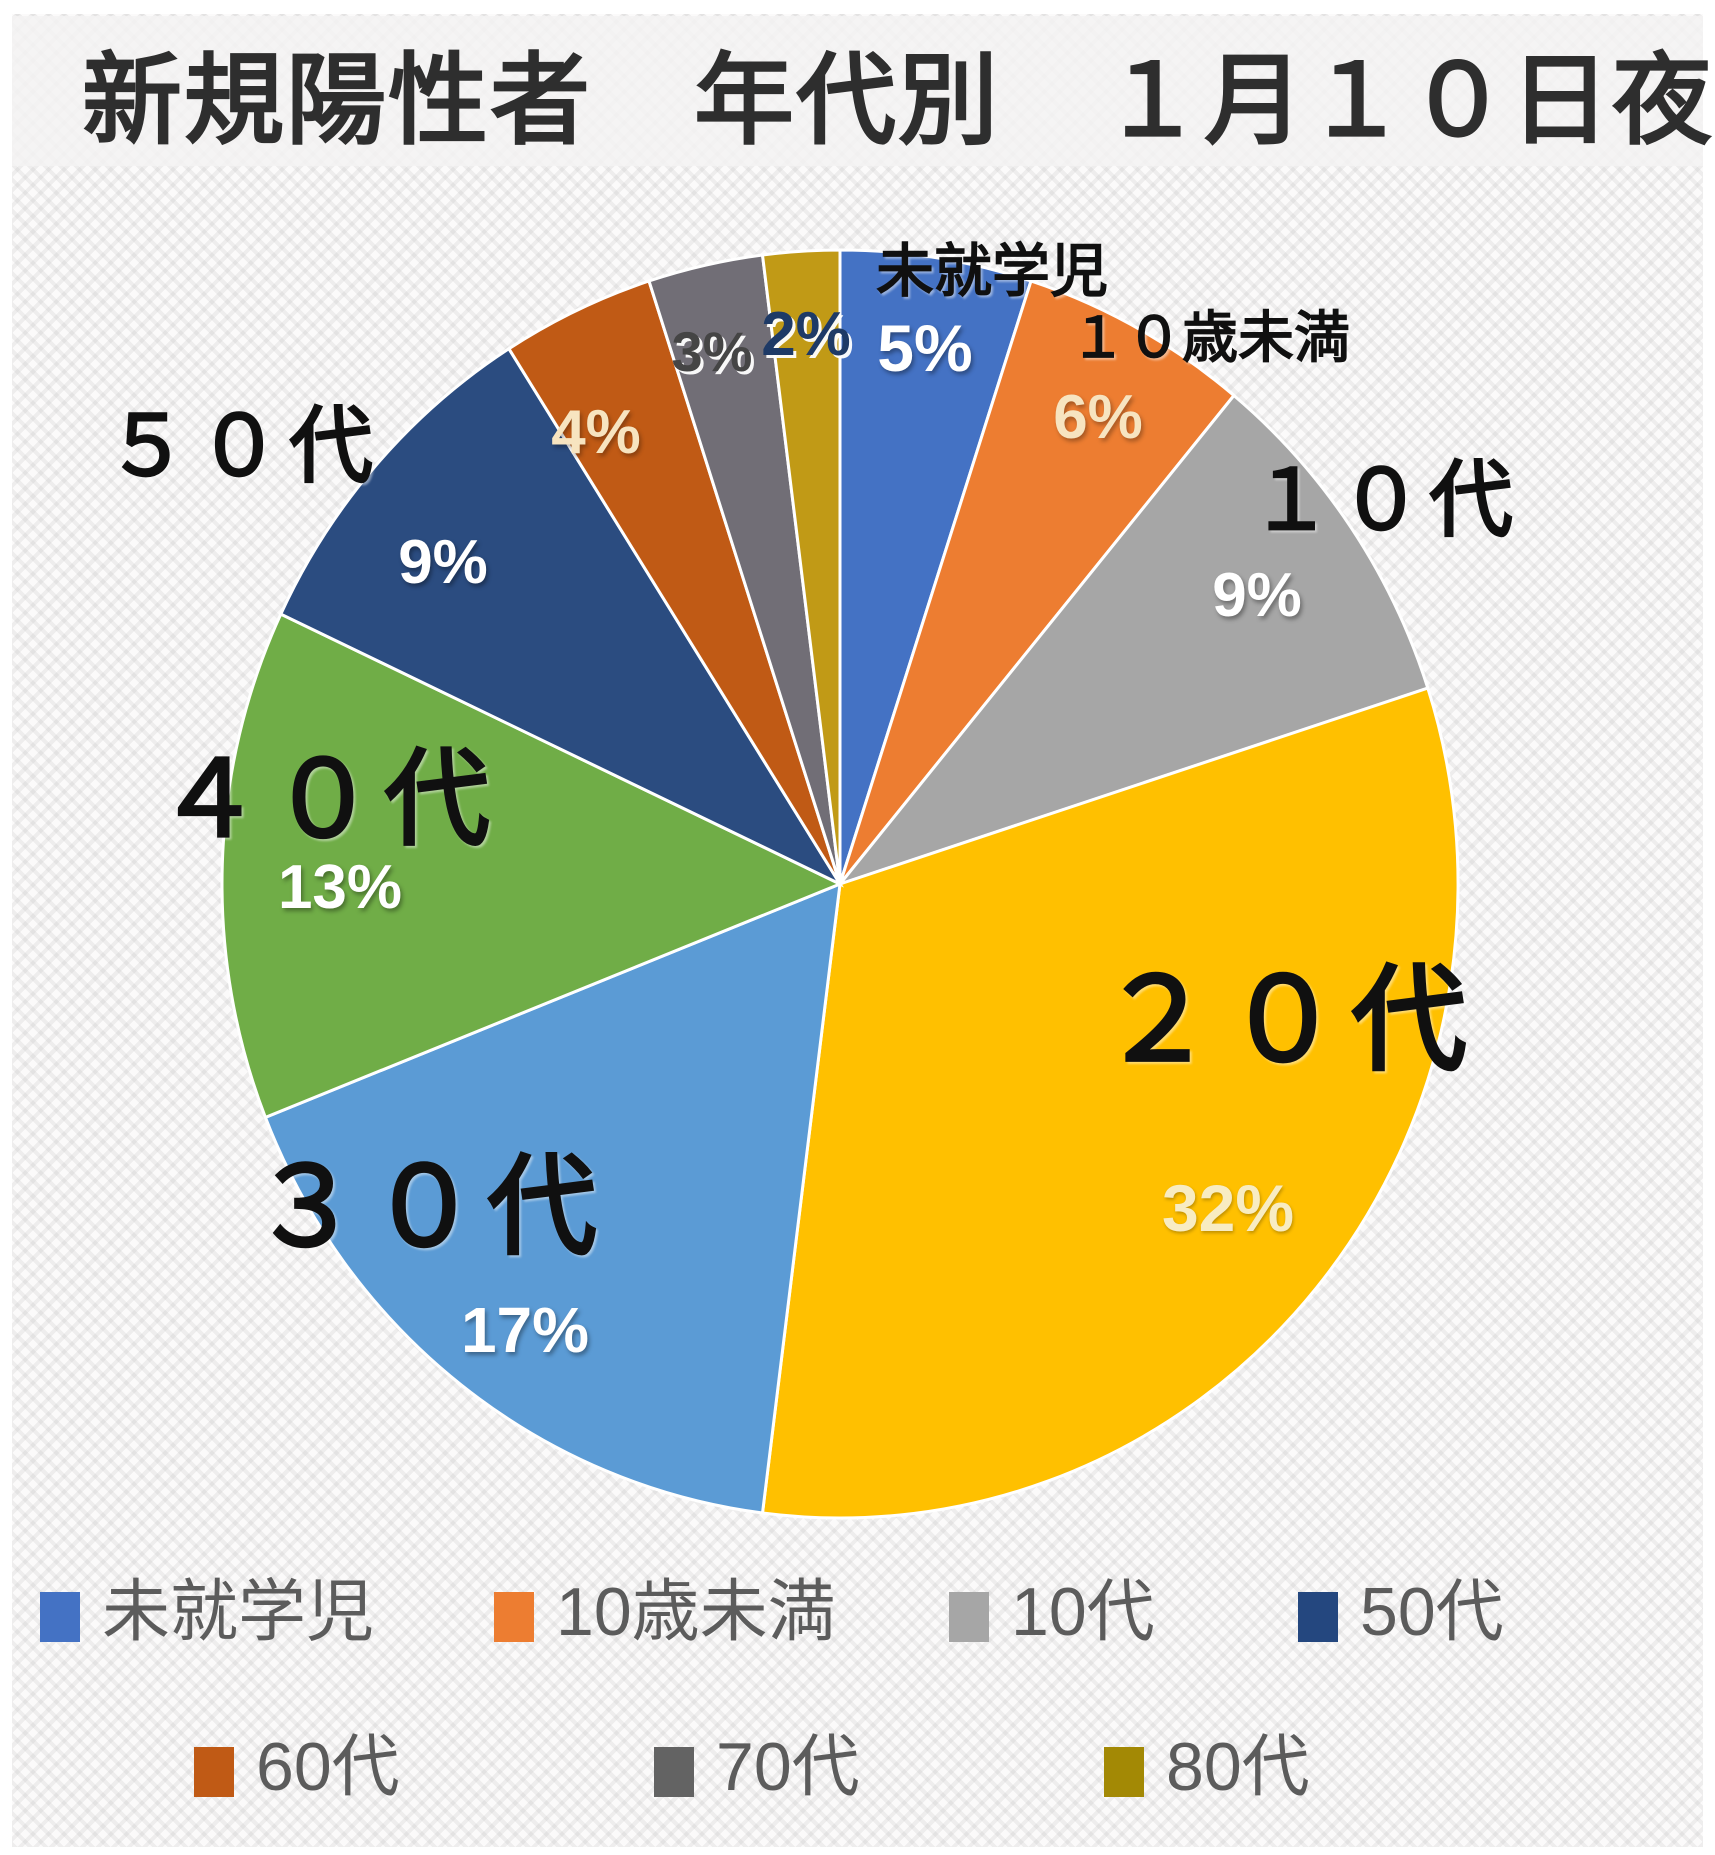 The height and width of the screenshot is (1855, 1715). I want to click on pie-slice-10s, so click(1132, 640).